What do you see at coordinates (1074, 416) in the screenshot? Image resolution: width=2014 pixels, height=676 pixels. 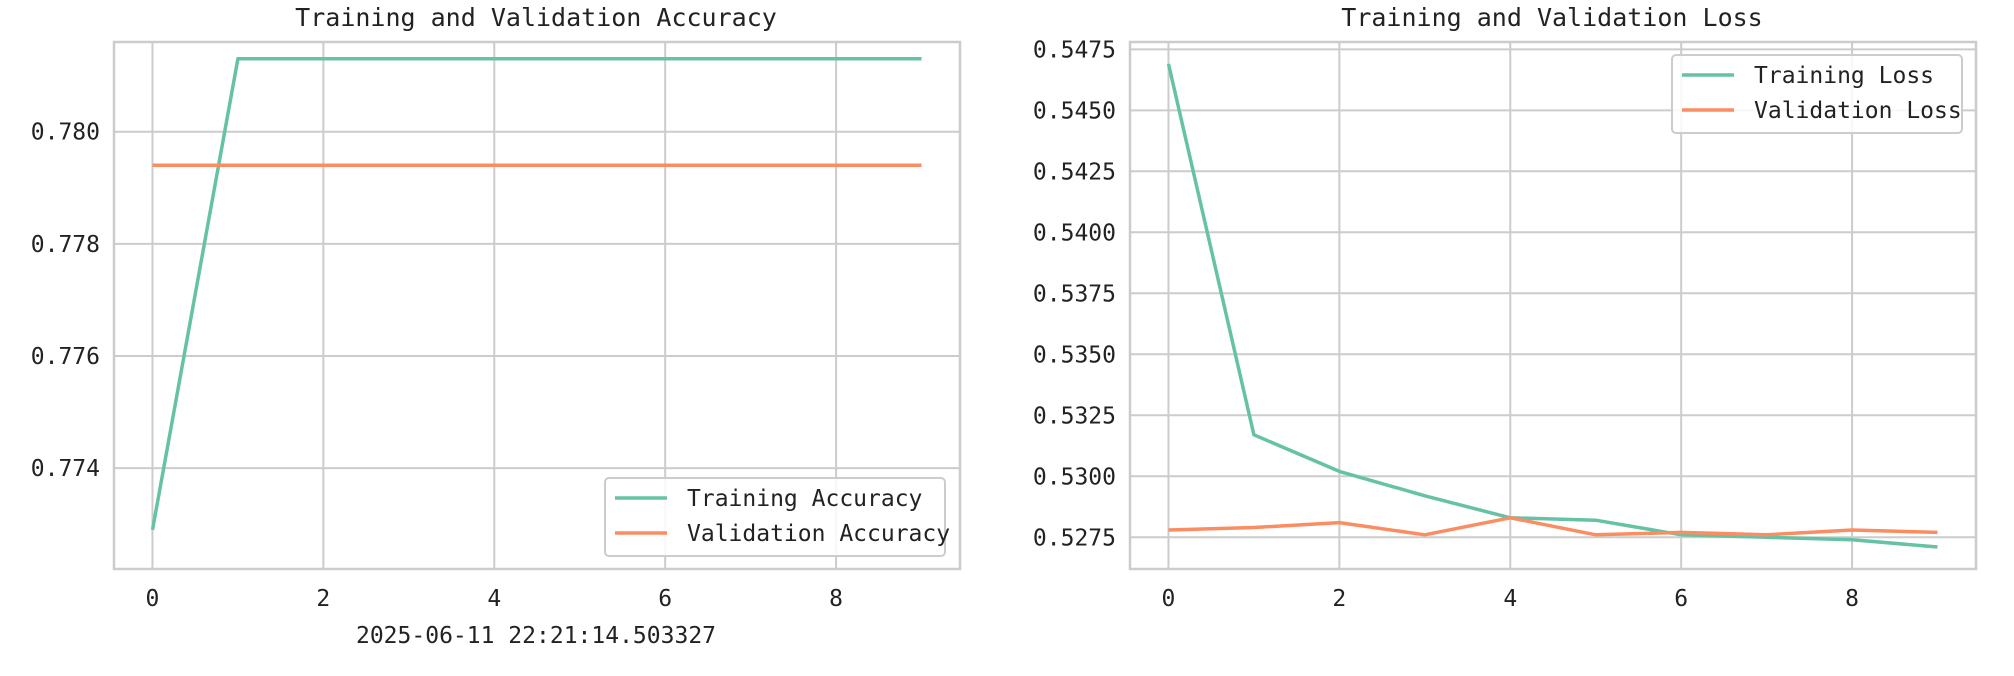 I see `y-tick-label: 0.5325` at bounding box center [1074, 416].